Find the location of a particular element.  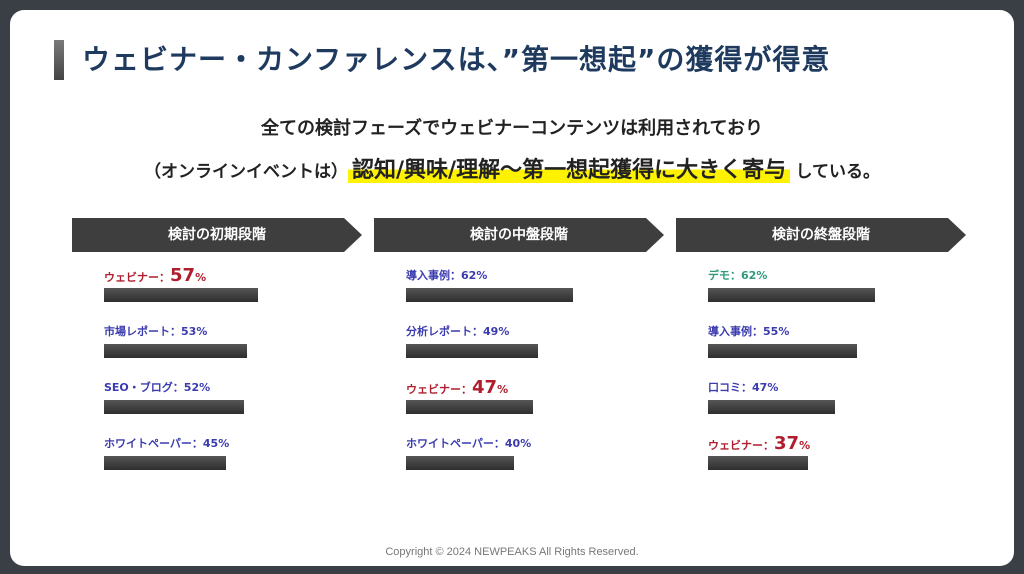

subtitle-highlight: 認知/興味/理解〜第一想起獲得に大きく寄与 is located at coordinates (569, 170).